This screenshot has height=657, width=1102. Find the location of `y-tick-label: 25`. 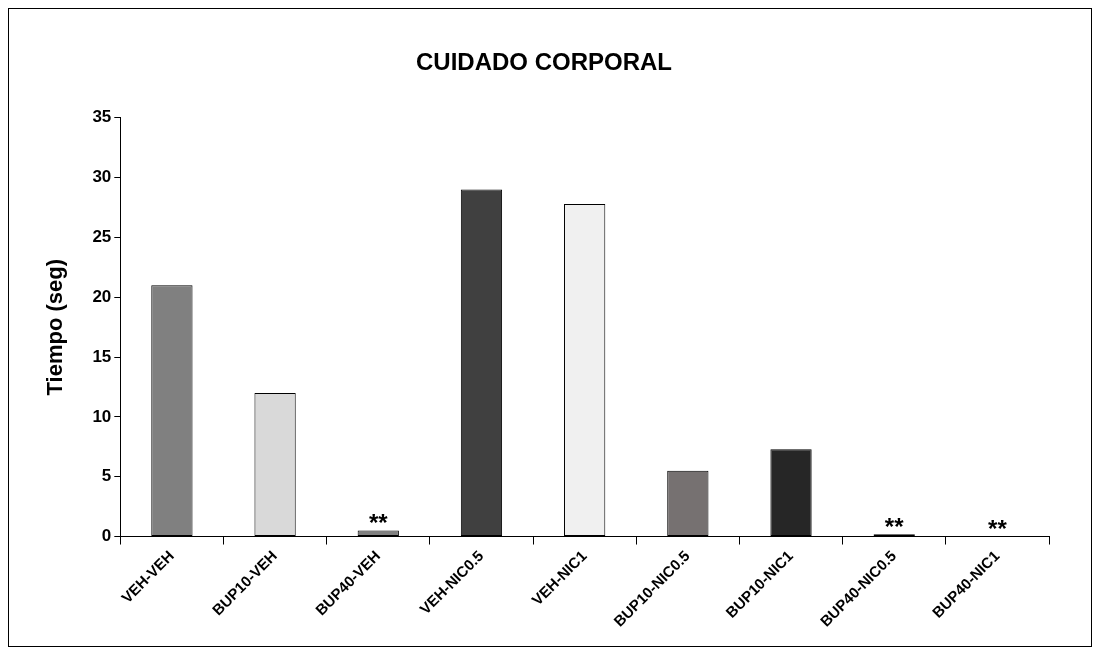

y-tick-label: 25 is located at coordinates (102, 237).